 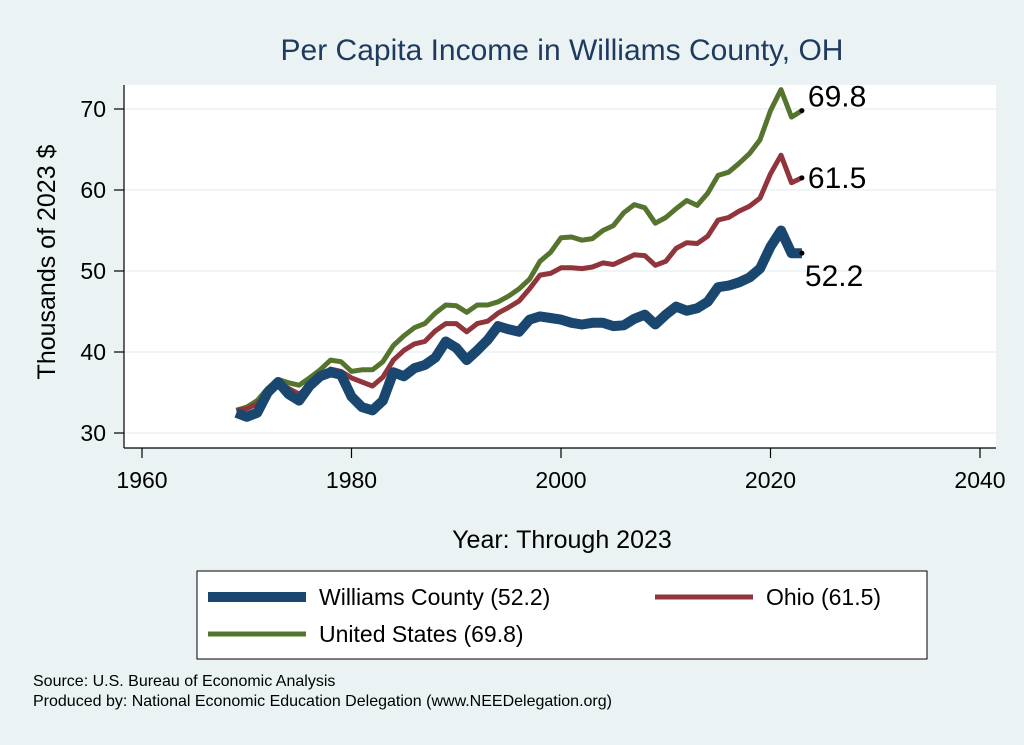 I want to click on y-tick-label: 60, so click(x=93, y=190).